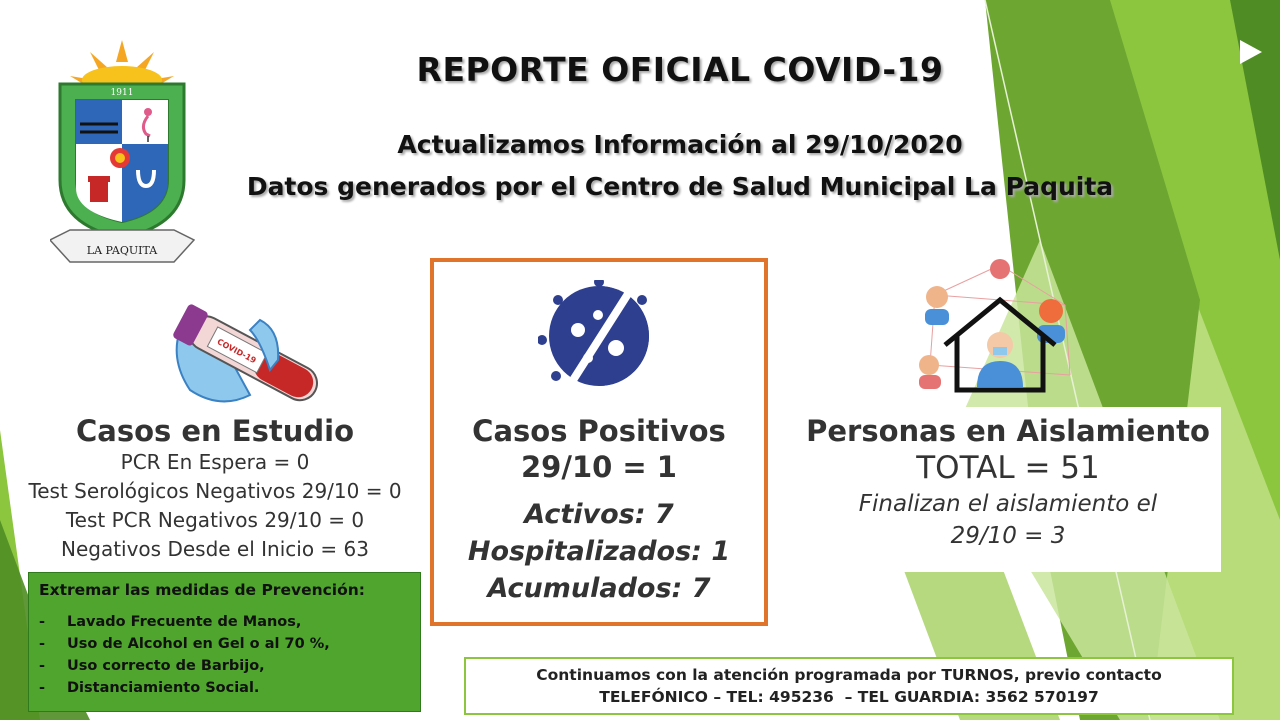 This screenshot has width=1280, height=720. I want to click on isolation-panel-background, so click(1008, 489).